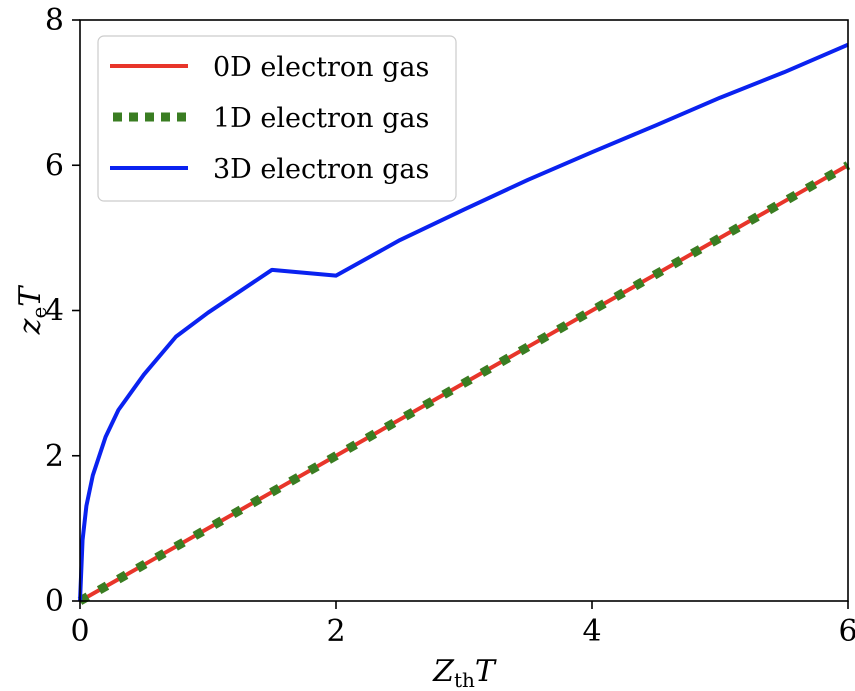  I want to click on y-tick-label-0: 0, so click(54, 601).